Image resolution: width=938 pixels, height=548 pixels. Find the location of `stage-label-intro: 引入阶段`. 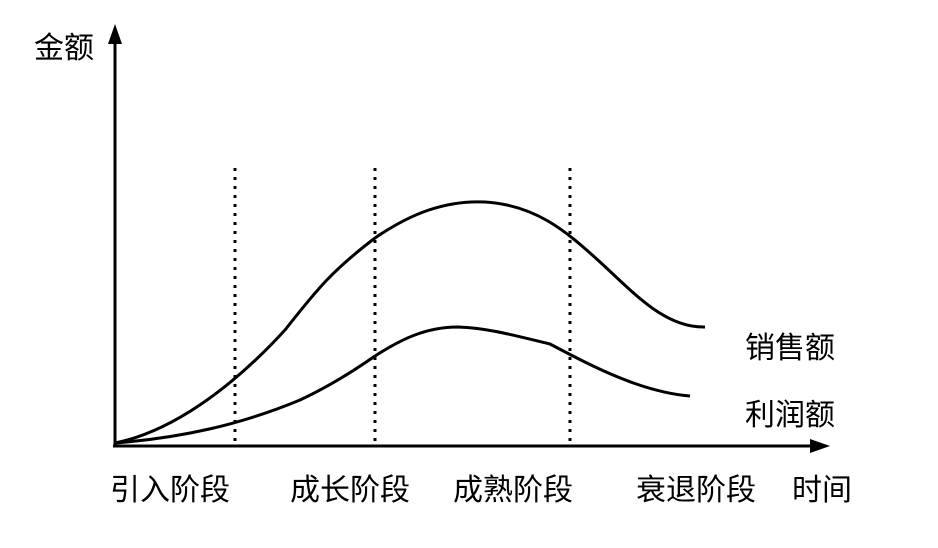

stage-label-intro: 引入阶段 is located at coordinates (170, 490).